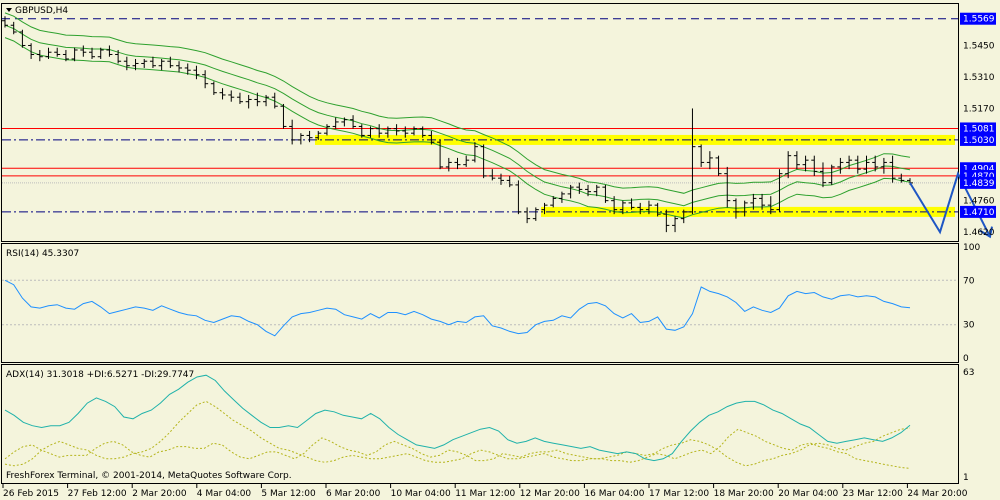  I want to click on adx-scale-top: 63, so click(968, 373).